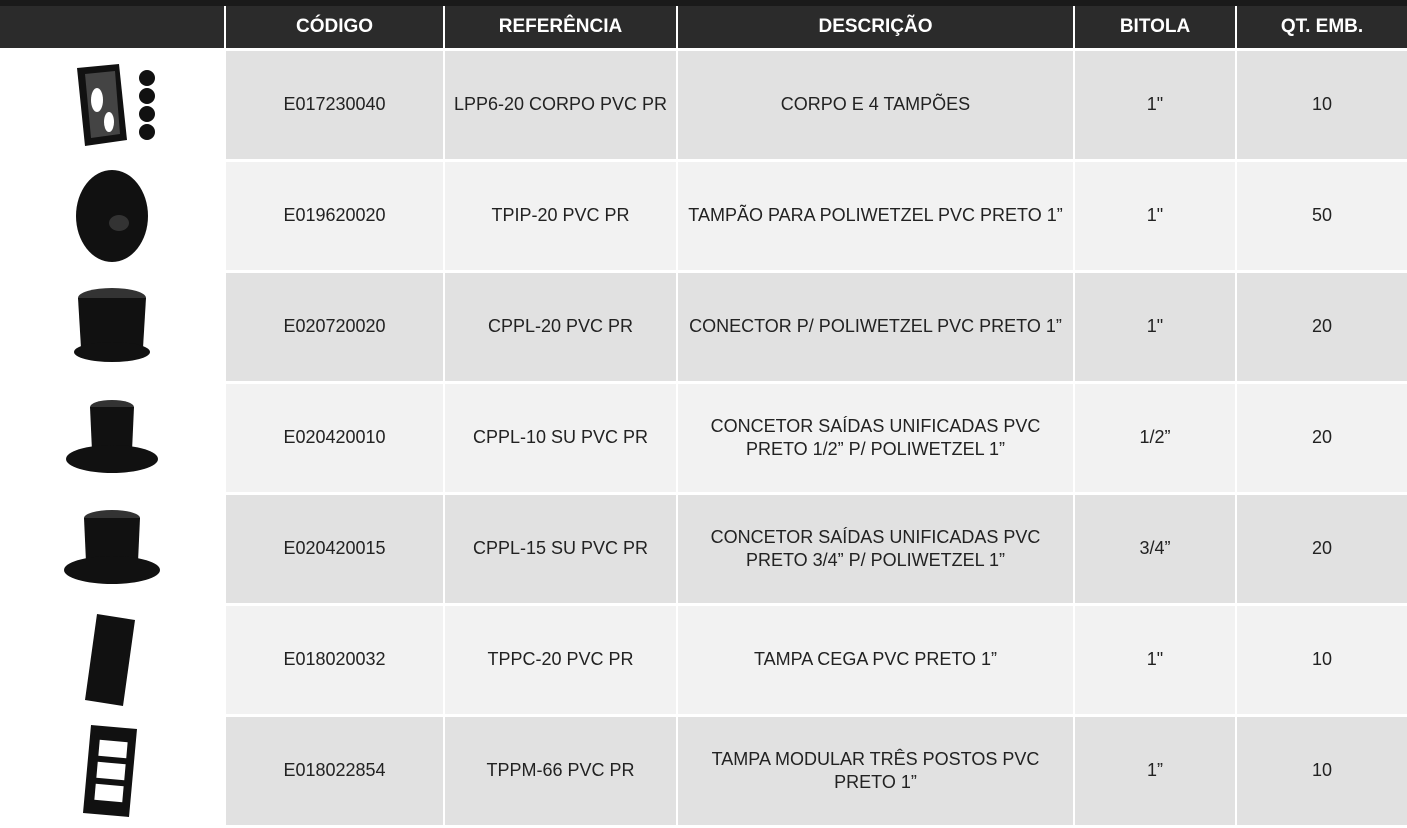  Describe the element at coordinates (703, 3) in the screenshot. I see `top-bar` at that location.